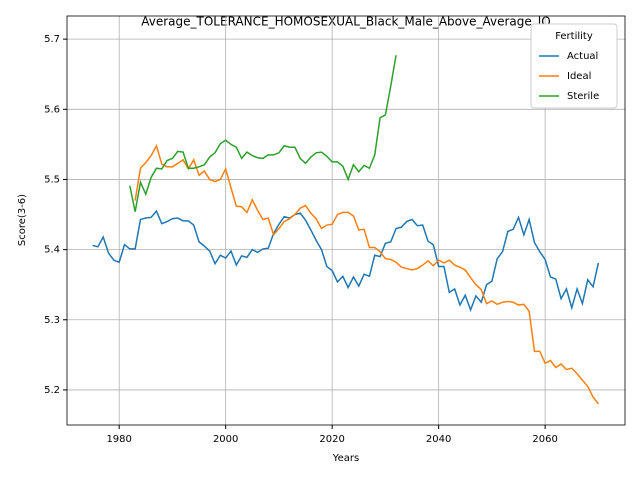 The image size is (640, 480). I want to click on legend-label: Sterile, so click(583, 96).